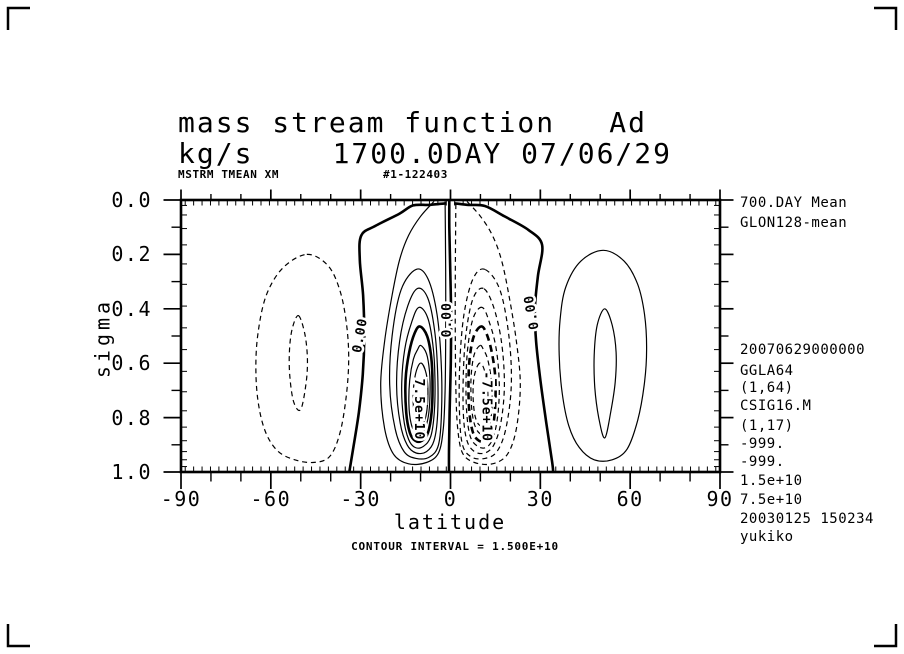  I want to click on side-note: CSIG16.M, so click(776, 406).